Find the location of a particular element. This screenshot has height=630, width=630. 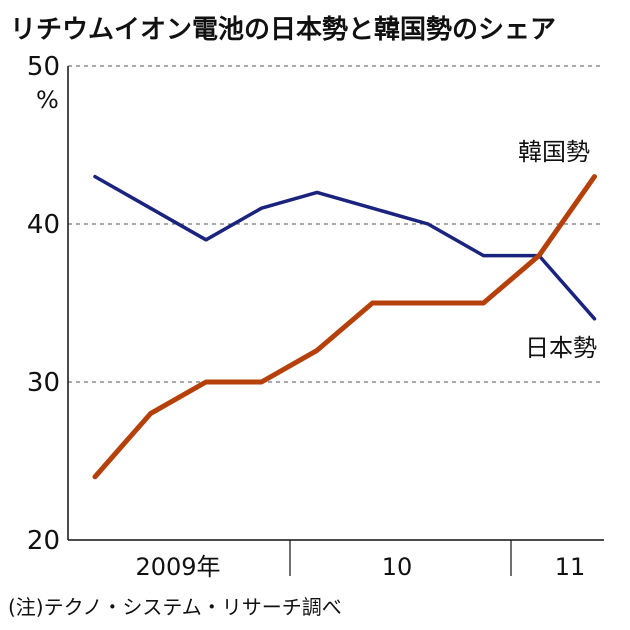

x-tick-labels: 2009年 10 11 is located at coordinates (360, 567).